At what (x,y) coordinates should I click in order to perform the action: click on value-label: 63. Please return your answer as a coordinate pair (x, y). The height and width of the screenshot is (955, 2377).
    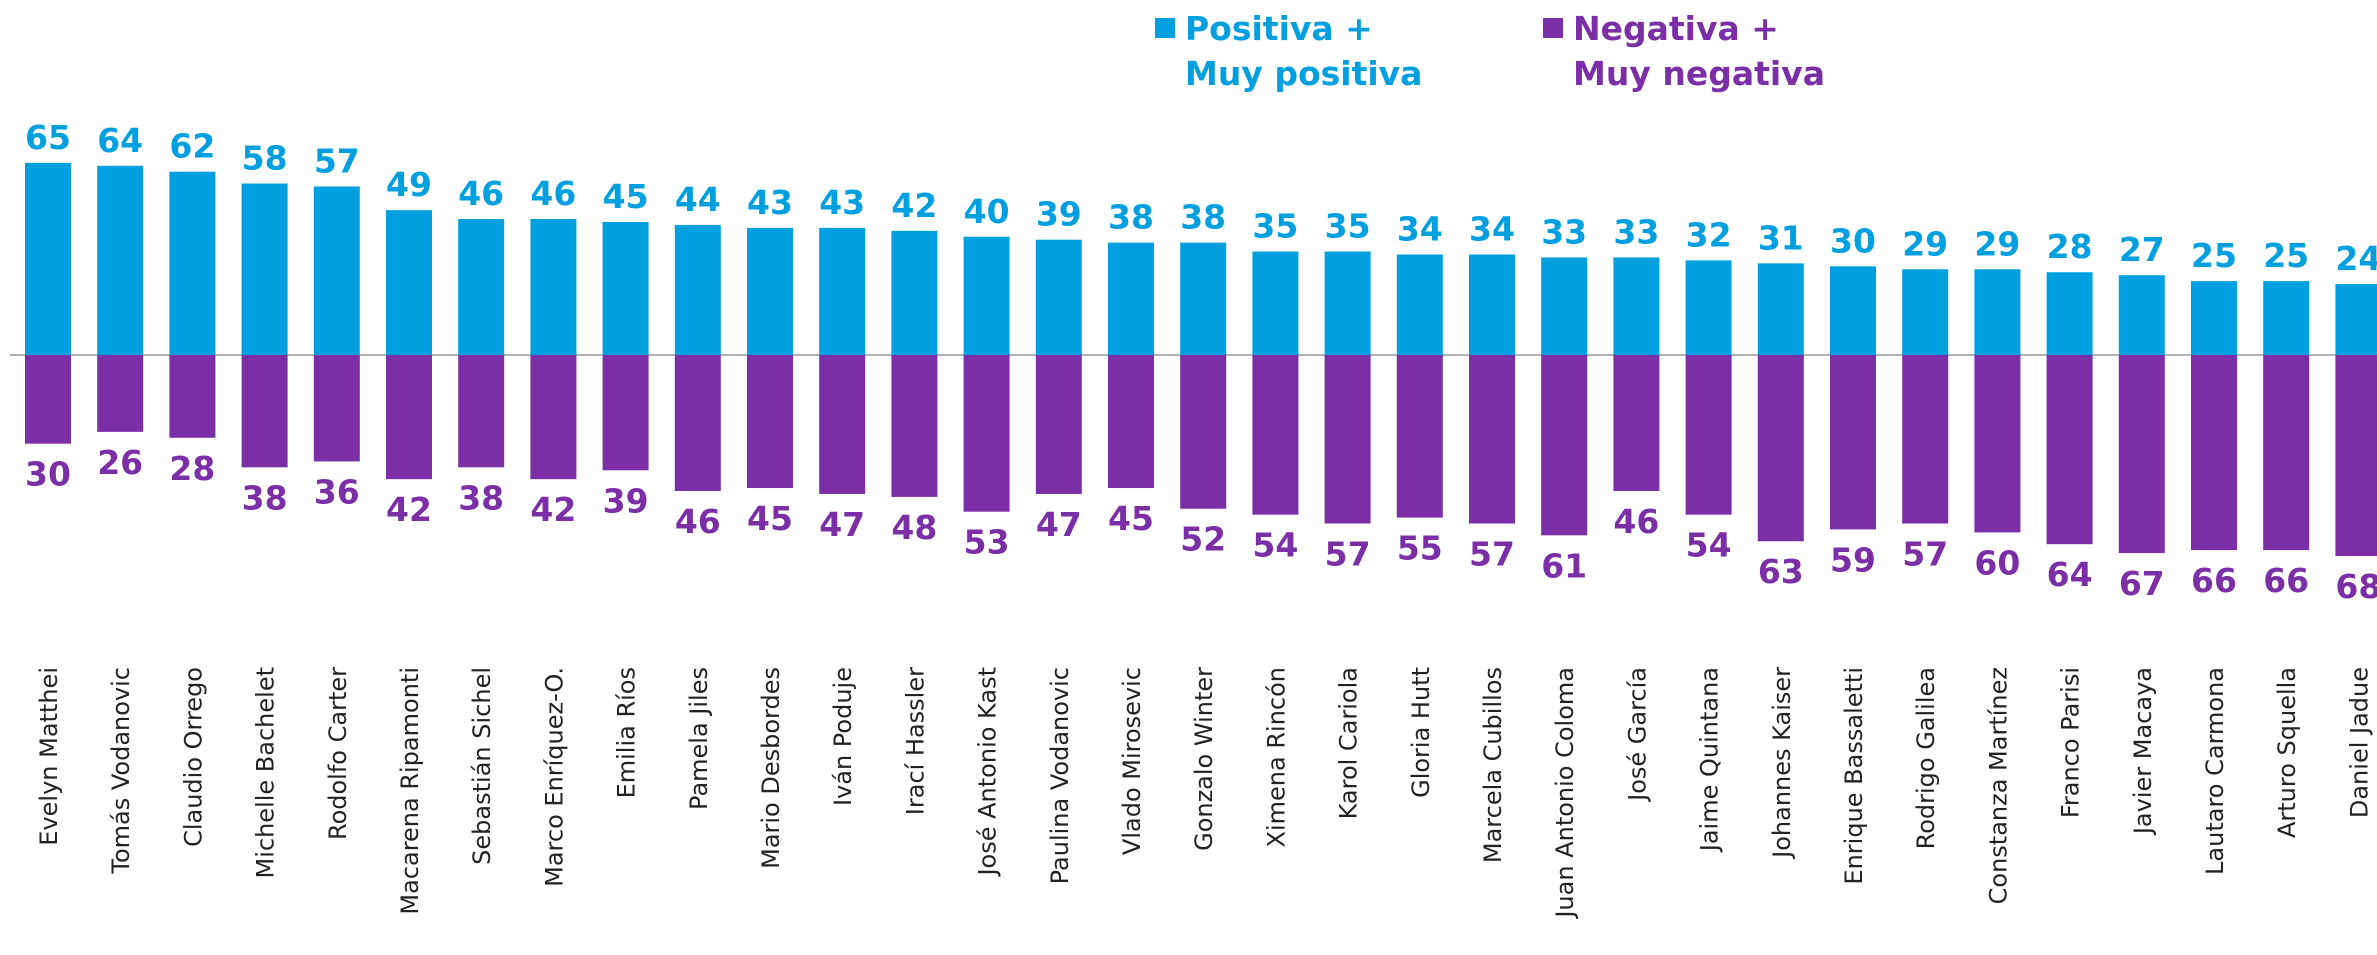
    Looking at the image, I should click on (1781, 571).